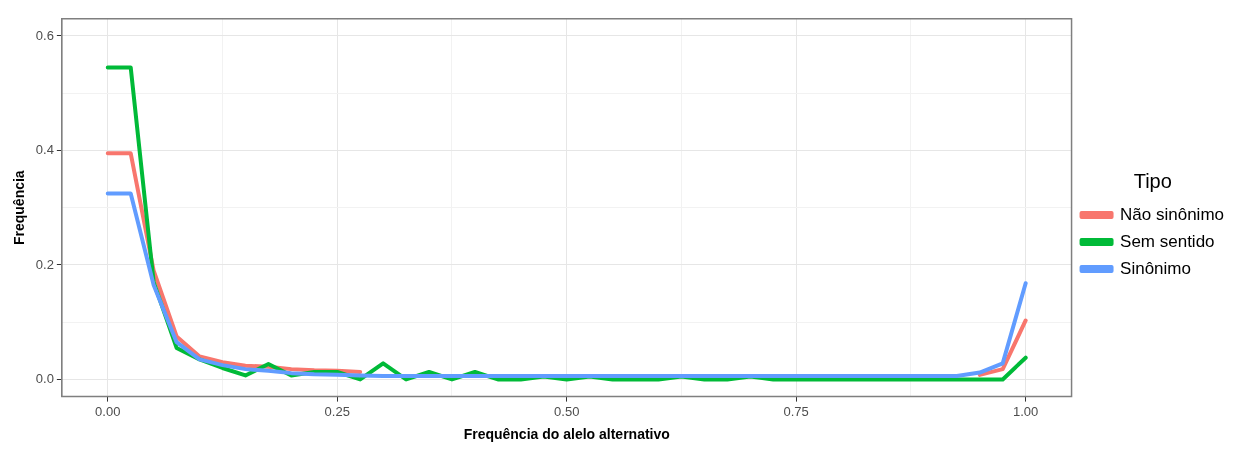  I want to click on x-tick-label: 0.50, so click(567, 411).